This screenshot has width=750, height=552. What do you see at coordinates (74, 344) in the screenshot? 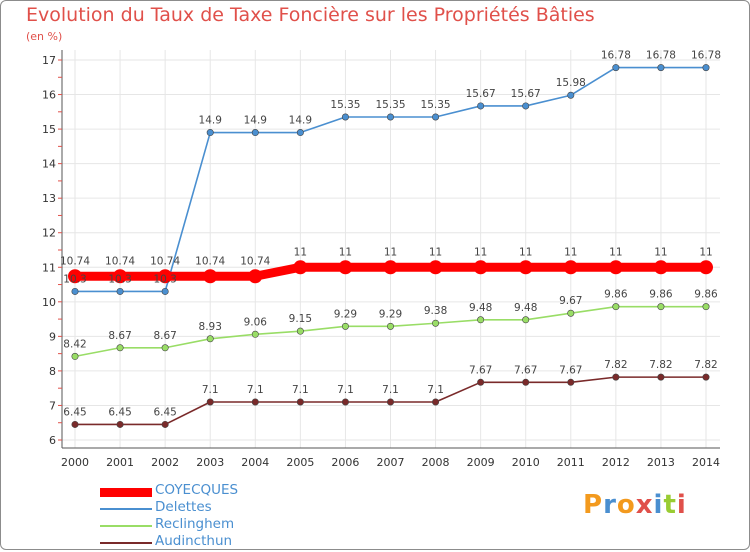
I see `data-label: 8.42` at bounding box center [74, 344].